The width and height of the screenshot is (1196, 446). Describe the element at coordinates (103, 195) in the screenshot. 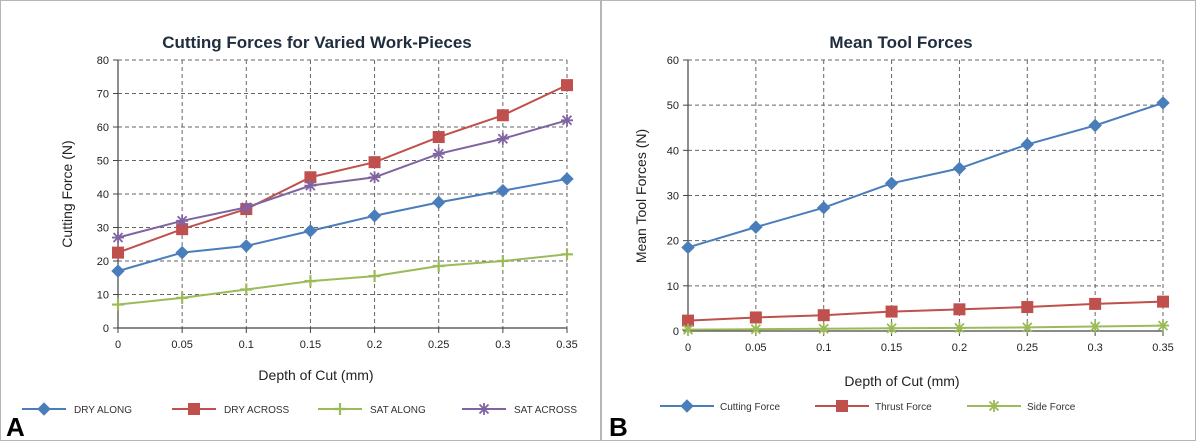

I see `y-tick-label: 40` at that location.